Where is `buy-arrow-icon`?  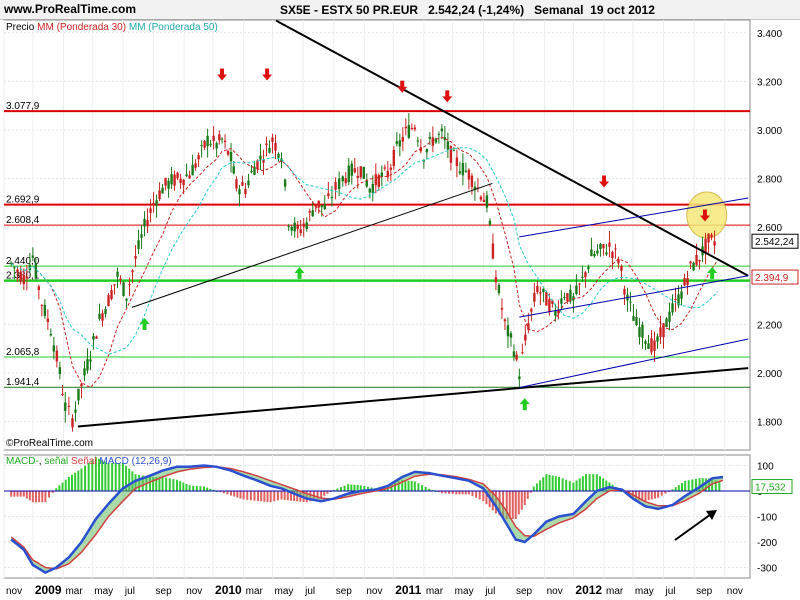 buy-arrow-icon is located at coordinates (524, 404).